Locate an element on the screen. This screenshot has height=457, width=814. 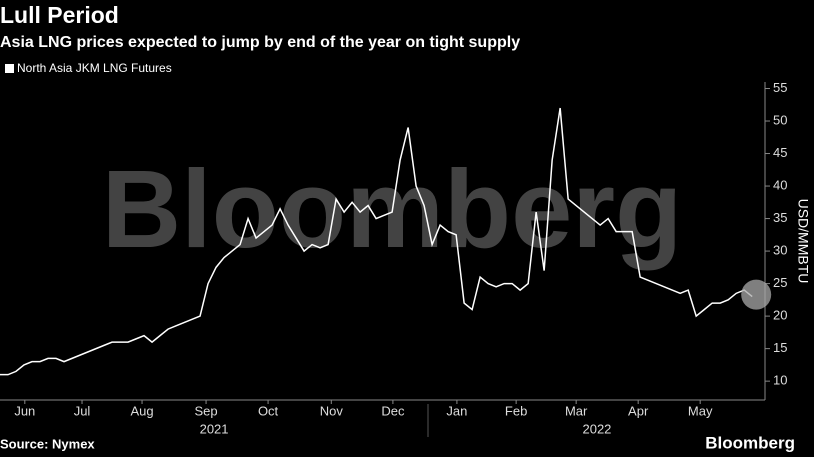
x-tick-label: Jun is located at coordinates (24, 410).